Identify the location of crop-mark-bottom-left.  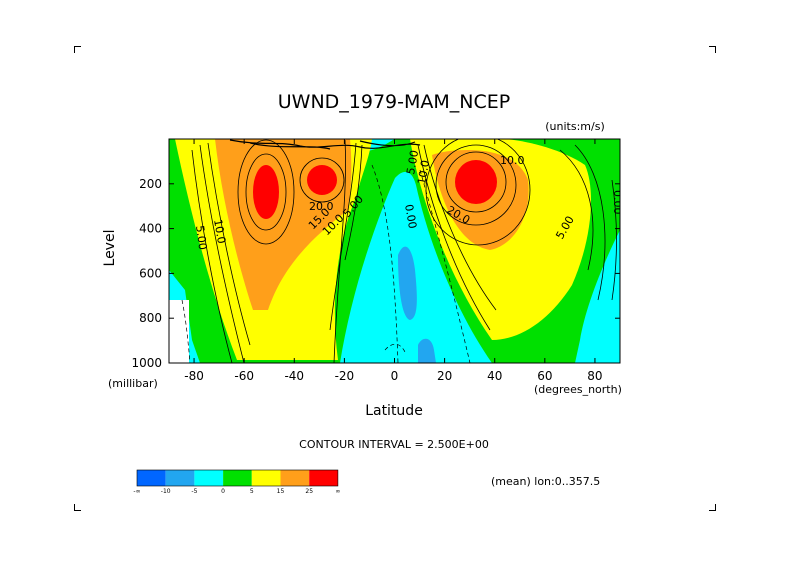
(77, 507).